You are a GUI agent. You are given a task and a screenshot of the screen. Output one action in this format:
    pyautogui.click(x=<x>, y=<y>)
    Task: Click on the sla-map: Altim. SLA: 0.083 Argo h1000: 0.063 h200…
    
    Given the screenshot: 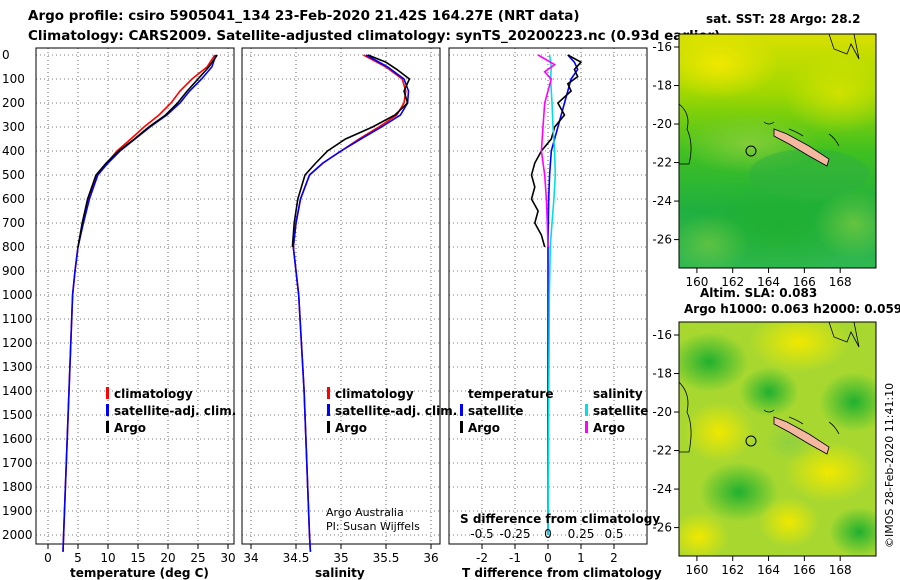 What is the action you would take?
    pyautogui.click(x=776, y=431)
    